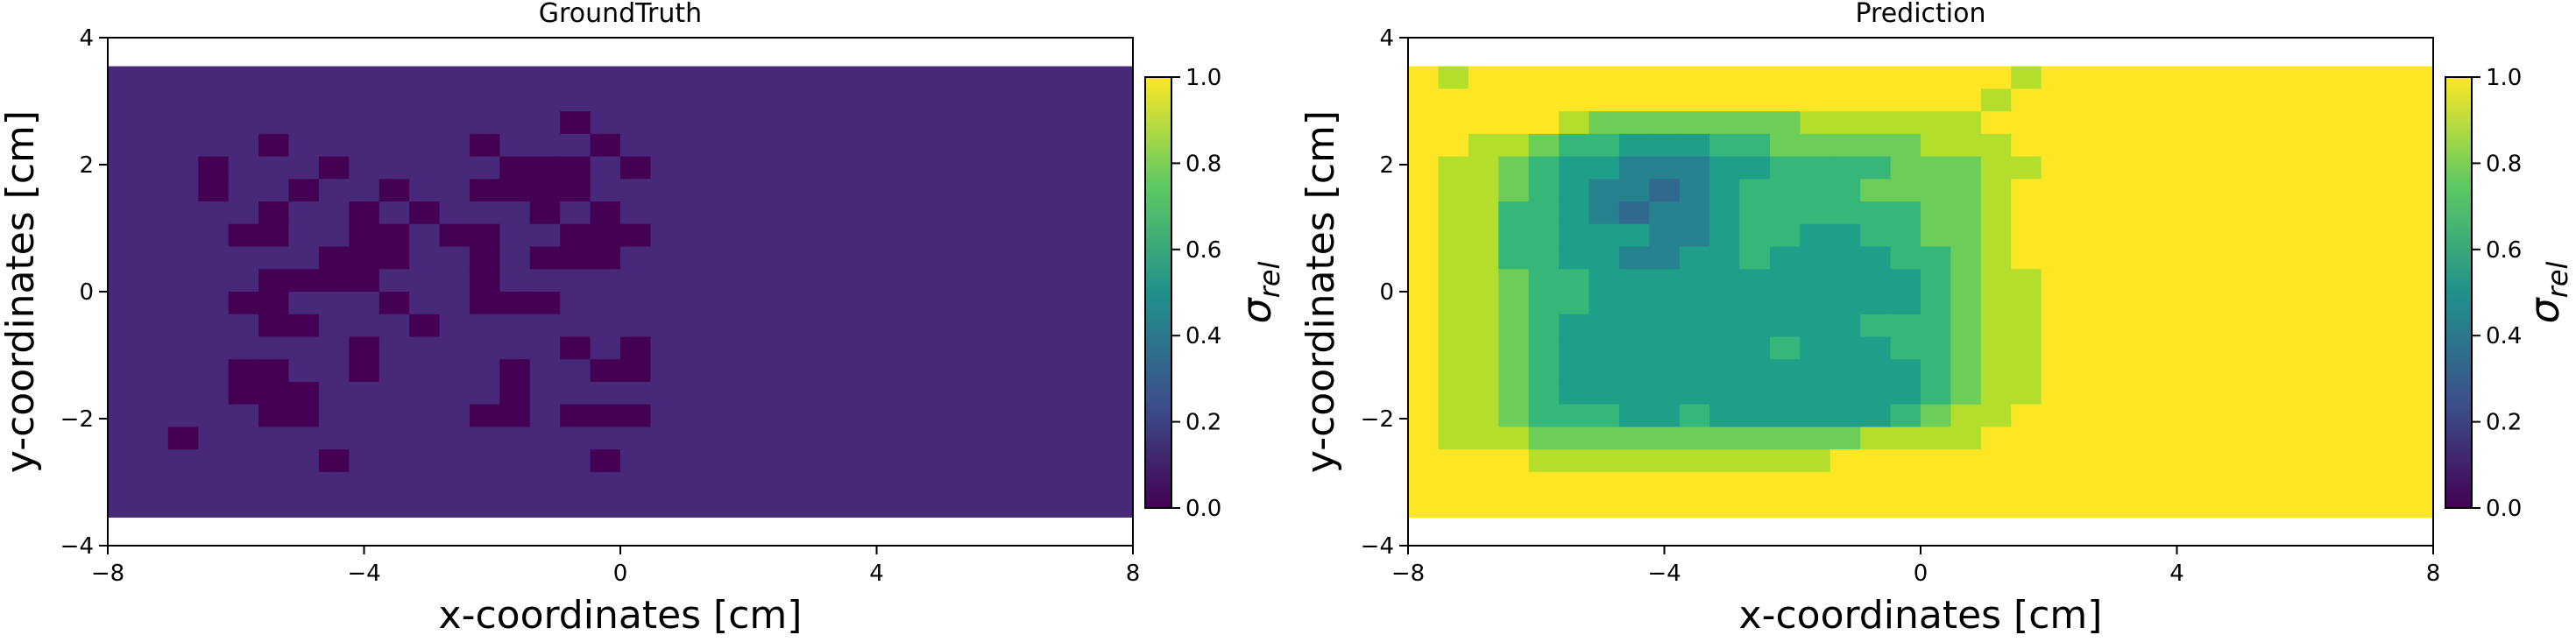  What do you see at coordinates (876, 574) in the screenshot?
I see `x-tick-label: 4` at bounding box center [876, 574].